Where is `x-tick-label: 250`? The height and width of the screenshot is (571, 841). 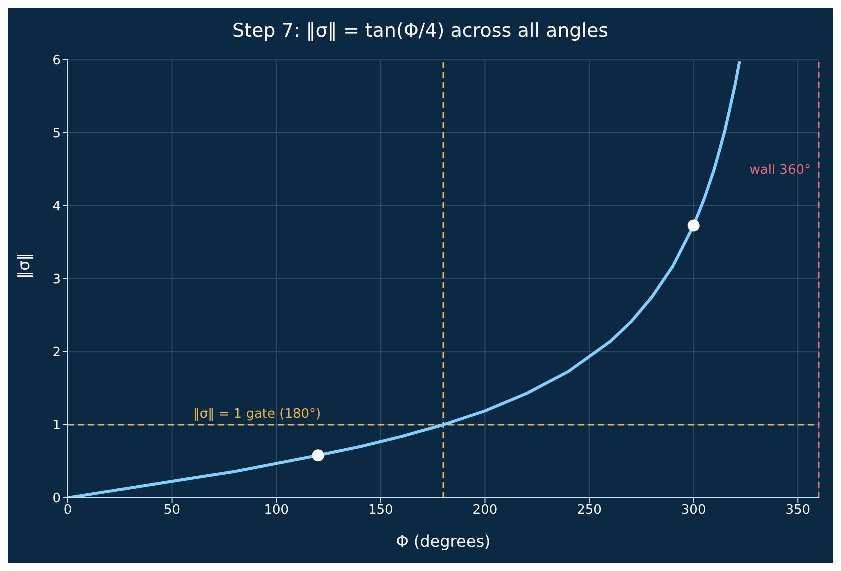 x-tick-label: 250 is located at coordinates (589, 510).